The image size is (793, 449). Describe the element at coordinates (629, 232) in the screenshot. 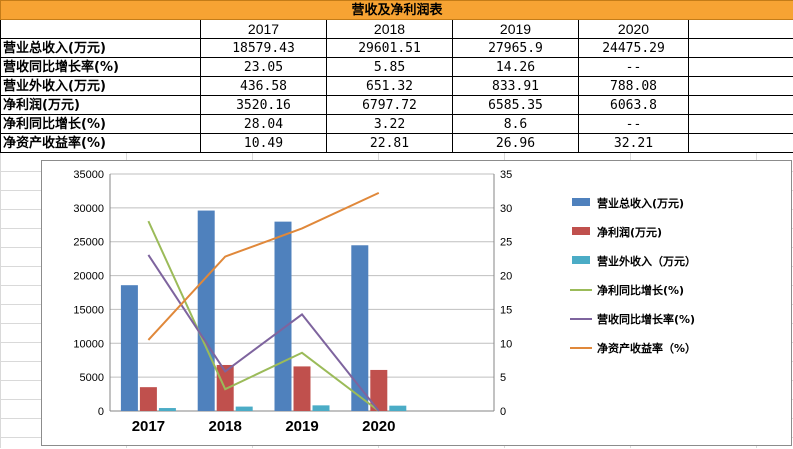

I see `legend-label: 净利润(万元)` at that location.